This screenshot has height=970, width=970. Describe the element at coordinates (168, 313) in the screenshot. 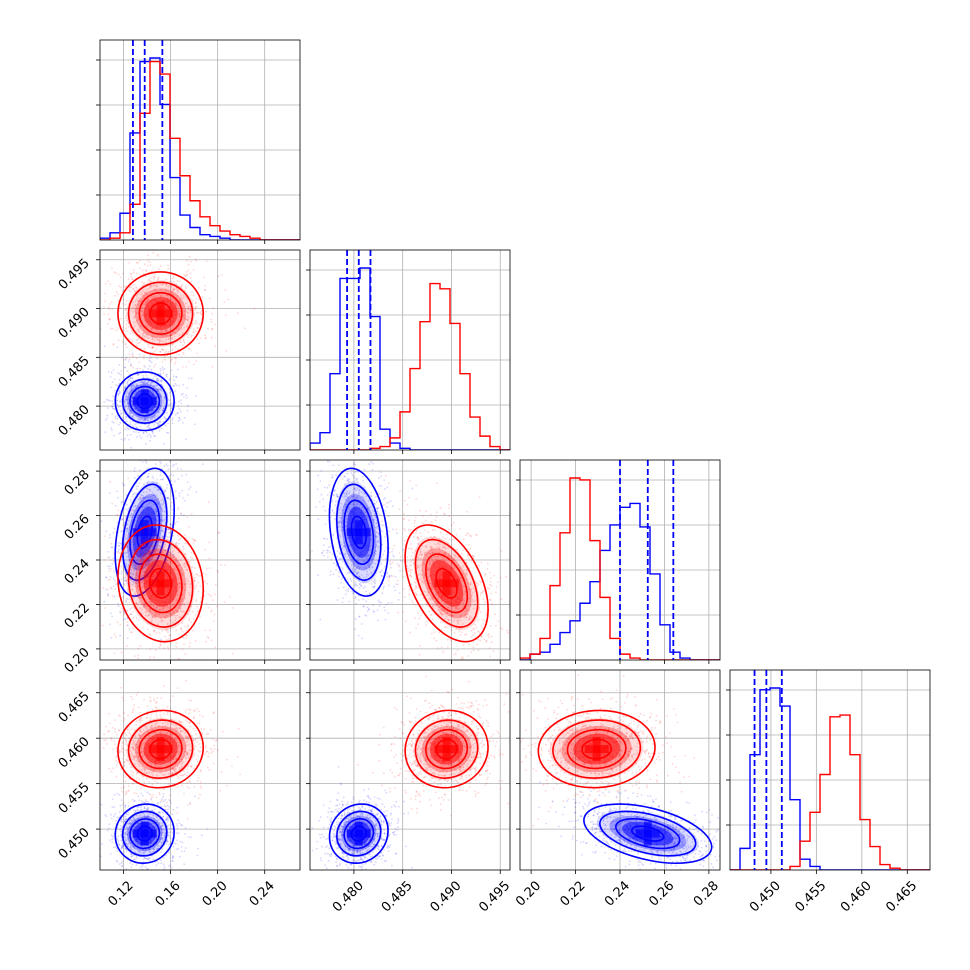

I see `red-density-cell` at that location.